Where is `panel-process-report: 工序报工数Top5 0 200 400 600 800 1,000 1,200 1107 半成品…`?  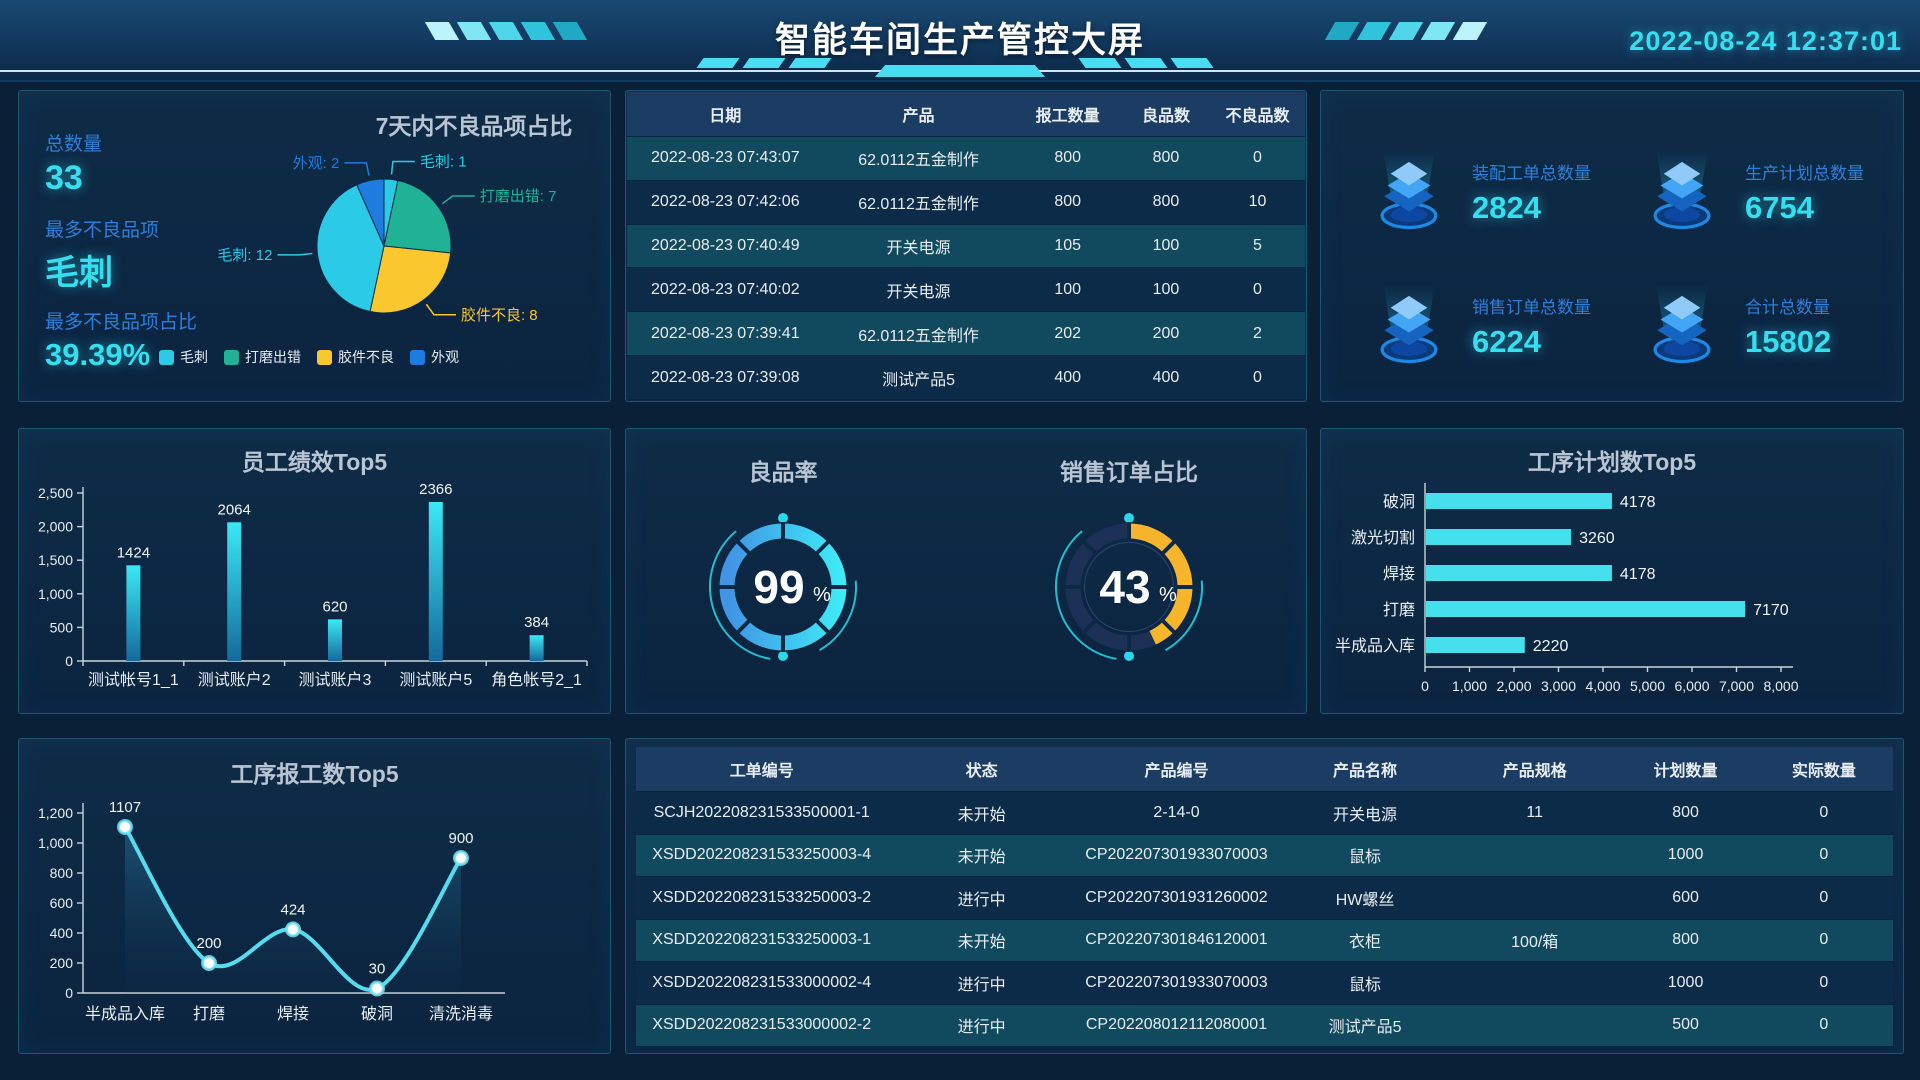 panel-process-report: 工序报工数Top5 0 200 400 600 800 1,000 1,200 1107 半成品… is located at coordinates (314, 896).